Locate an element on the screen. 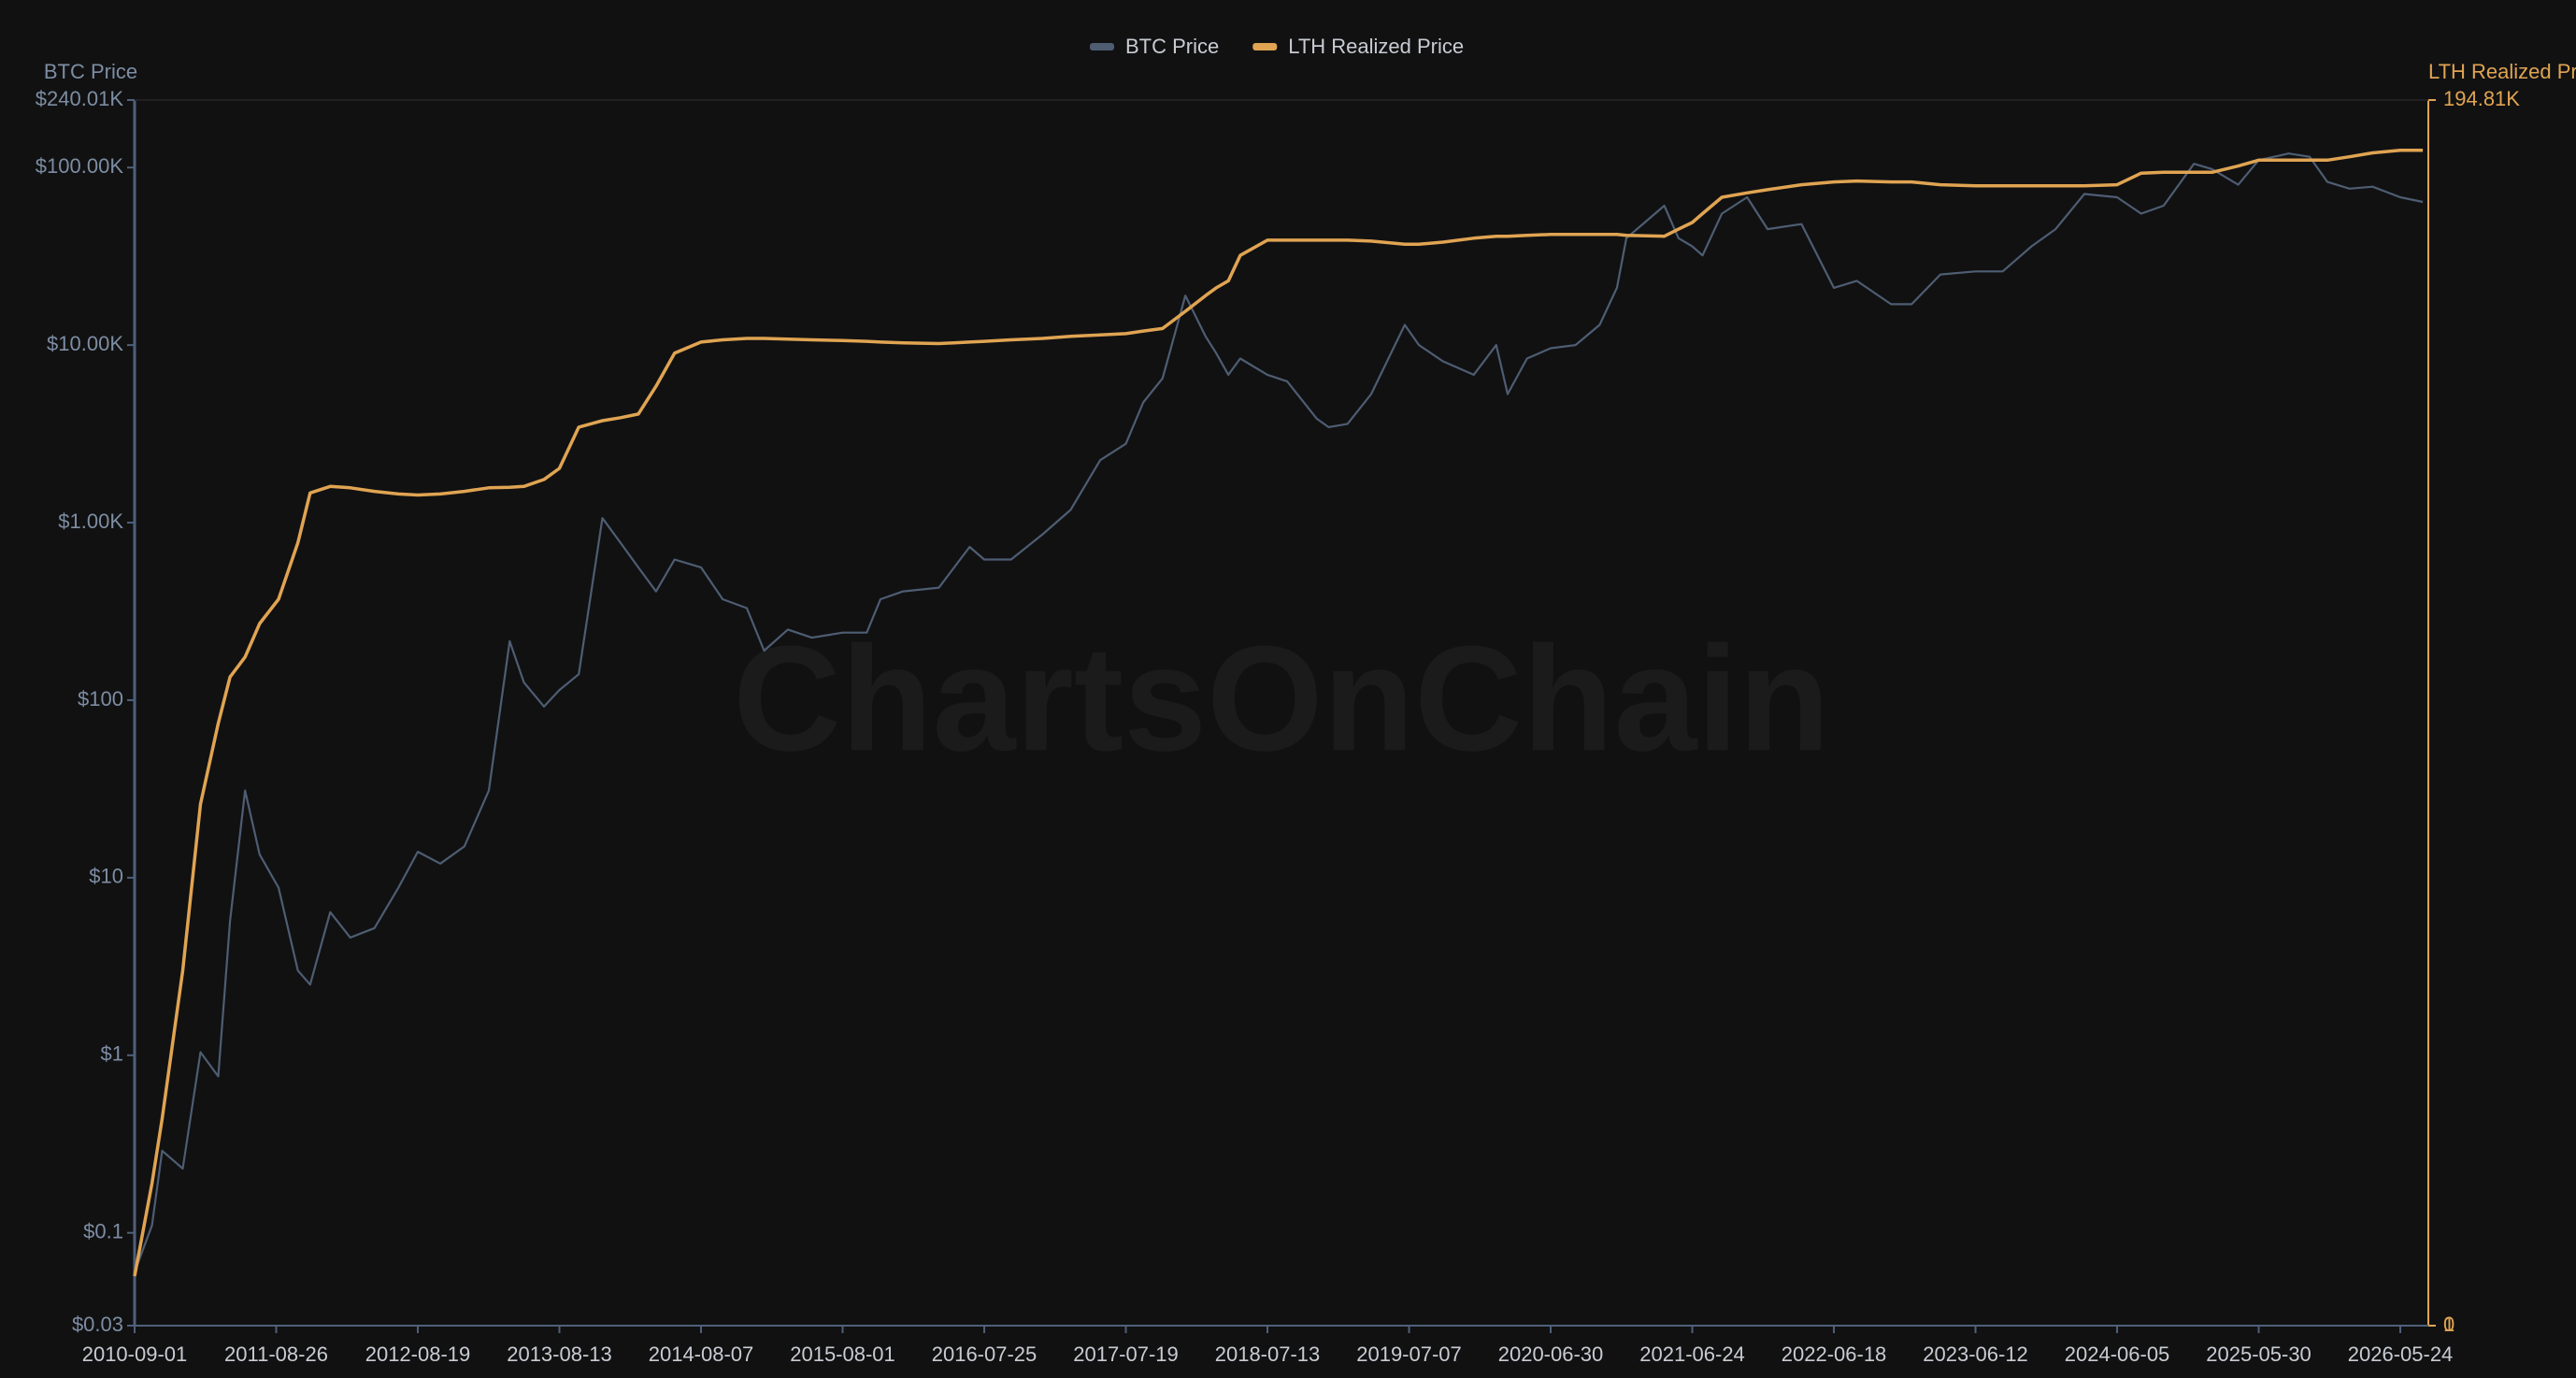 The height and width of the screenshot is (1378, 2576). y-tick-label: $100 is located at coordinates (100, 699).